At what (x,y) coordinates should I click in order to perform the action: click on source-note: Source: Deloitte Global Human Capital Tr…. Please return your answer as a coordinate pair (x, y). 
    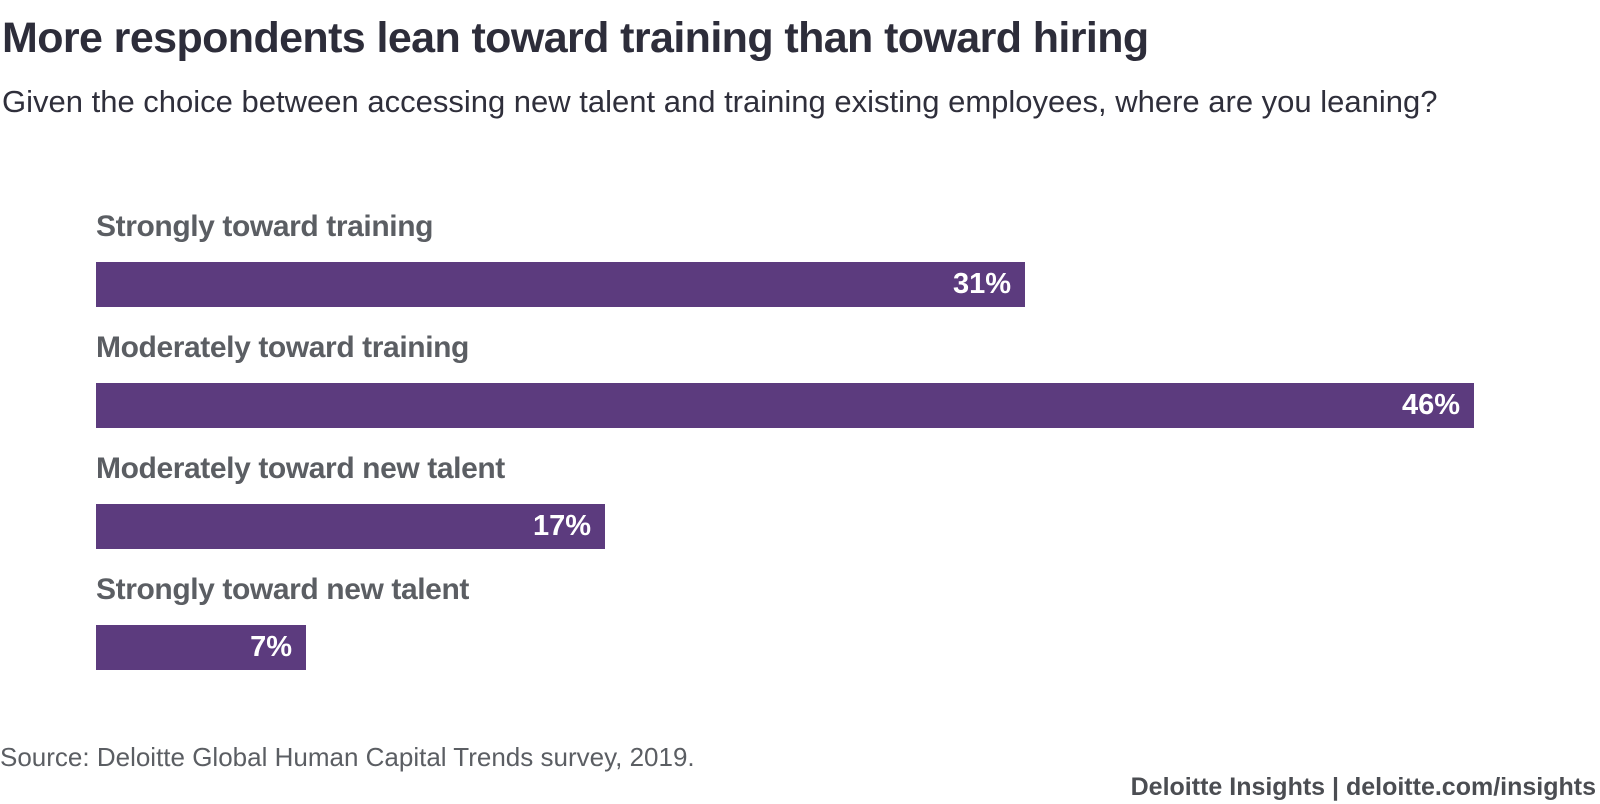
    Looking at the image, I should click on (347, 757).